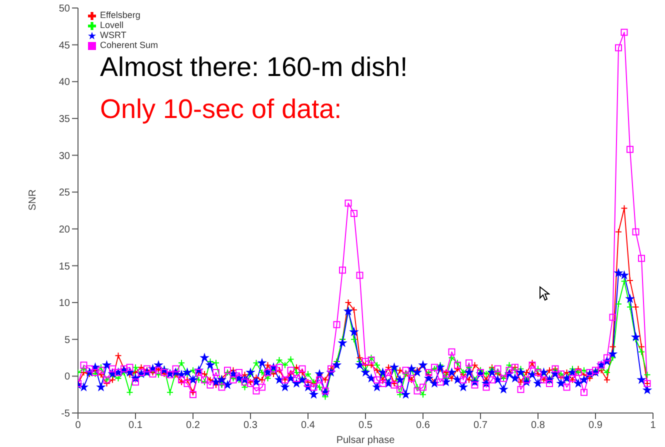  Describe the element at coordinates (365, 426) in the screenshot. I see `x-tick-label: 0.5` at that location.